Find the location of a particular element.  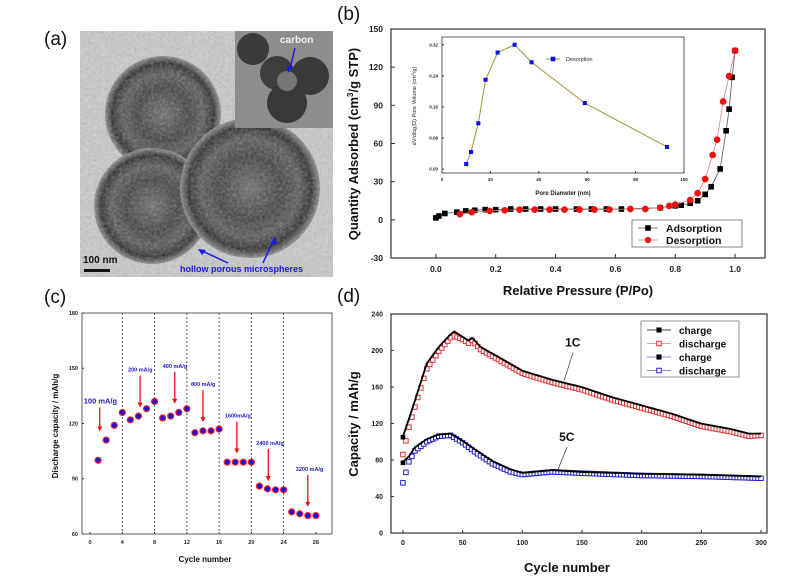

c-rate-label: 800 mA/g is located at coordinates (203, 385).